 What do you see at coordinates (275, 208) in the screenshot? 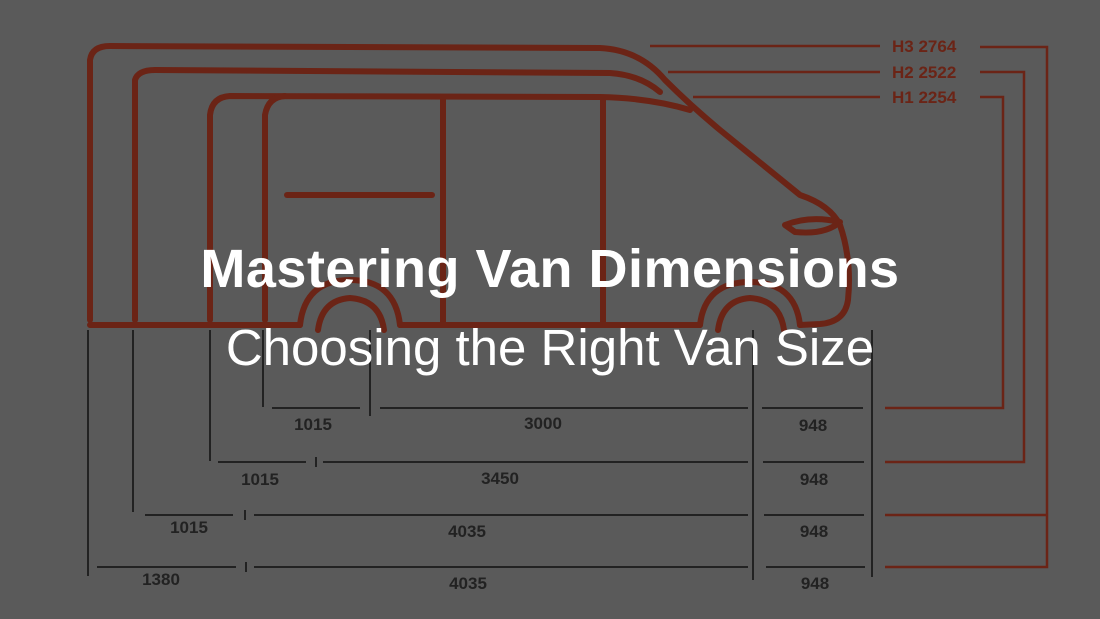
I see `pillar-h1` at bounding box center [275, 208].